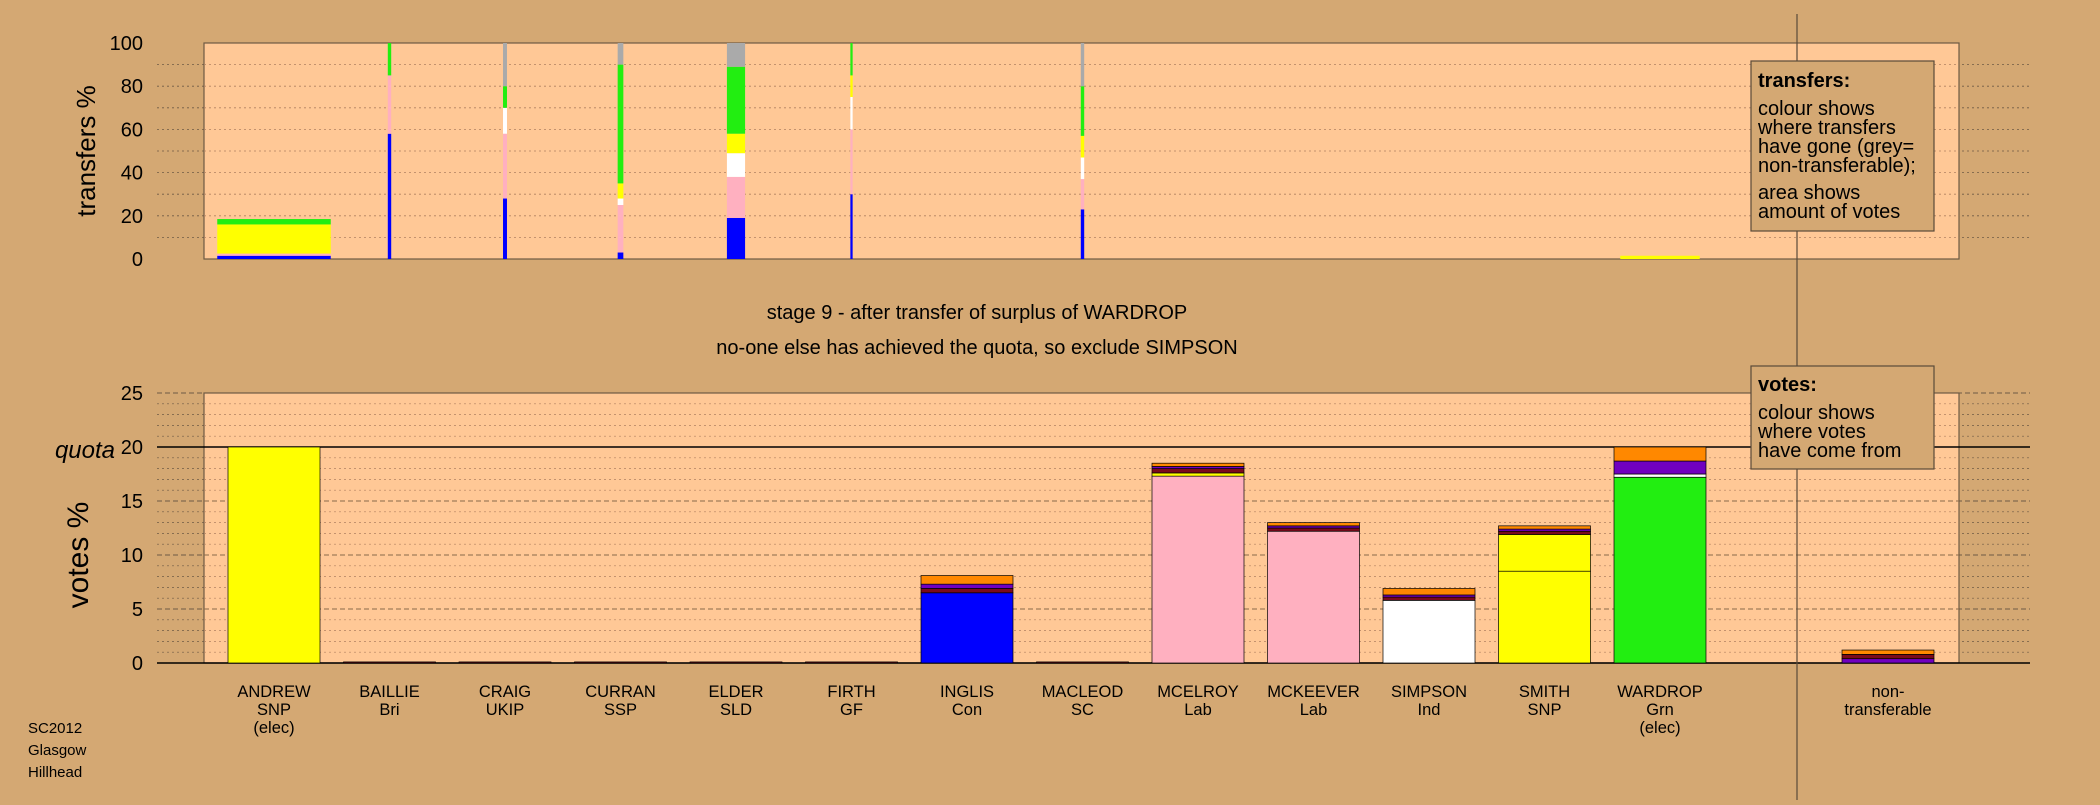 The width and height of the screenshot is (2100, 805). Describe the element at coordinates (1314, 710) in the screenshot. I see `candidate-label: Lab` at that location.